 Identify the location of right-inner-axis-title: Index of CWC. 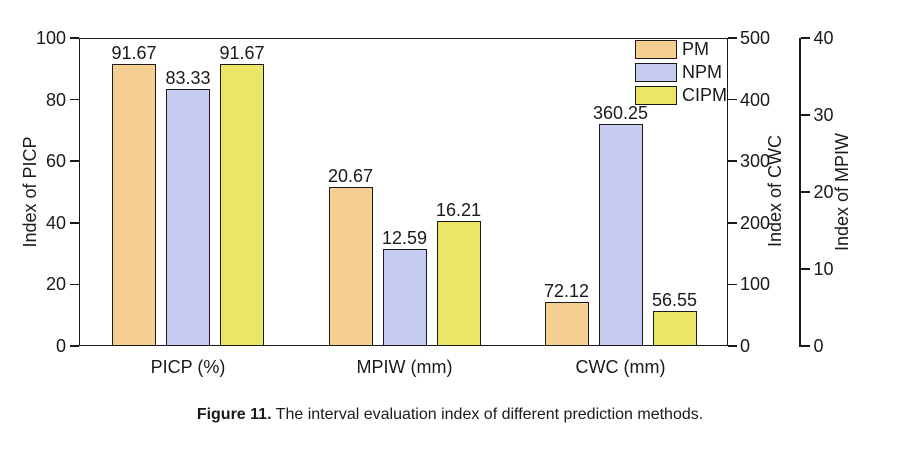
(775, 191).